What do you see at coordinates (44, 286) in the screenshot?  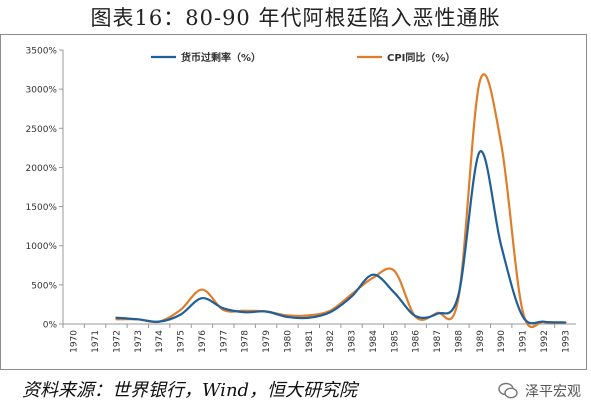 I see `y-tick-label: 500%` at bounding box center [44, 286].